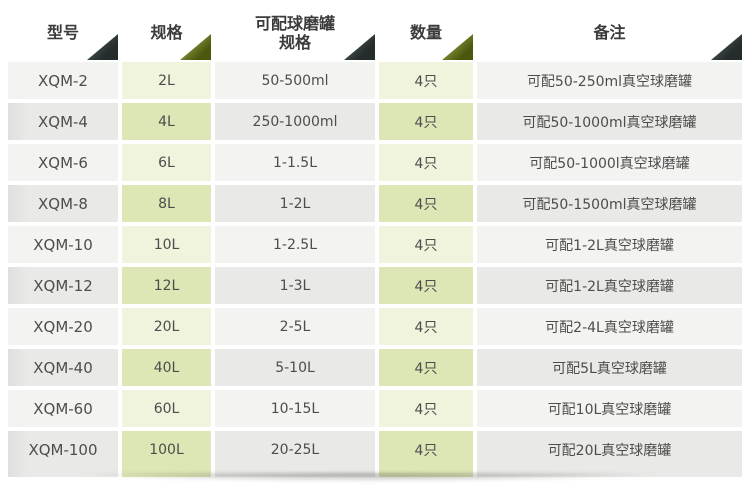 Image resolution: width=750 pixels, height=489 pixels. I want to click on table-row: XQM-8 8L 1-2L 4只 可配50-1500ml真空球磨罐, so click(375, 203).